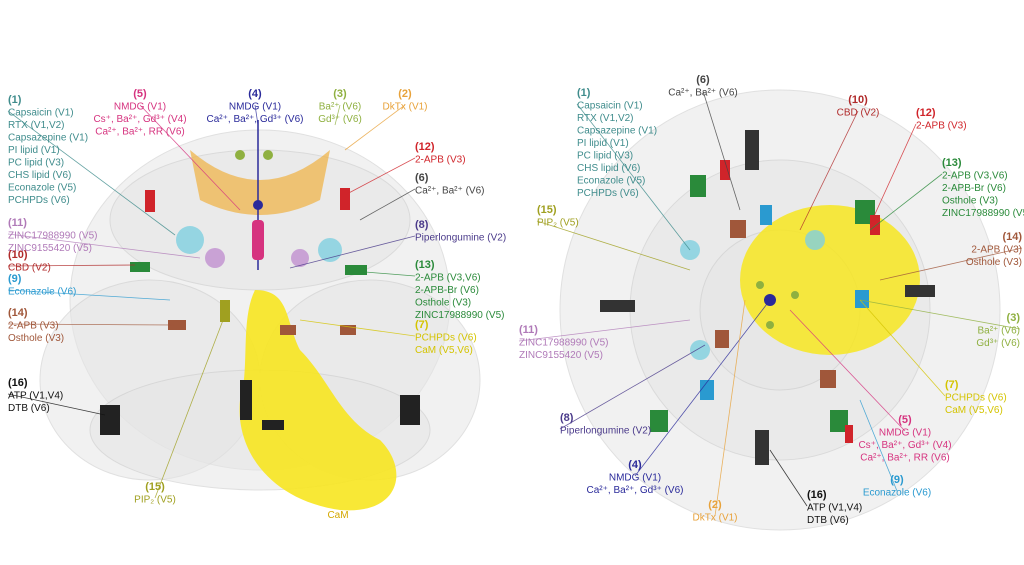 This screenshot has width=1024, height=565. Describe the element at coordinates (617, 131) in the screenshot. I see `site-ligand: Capsazepine (V1)` at that location.